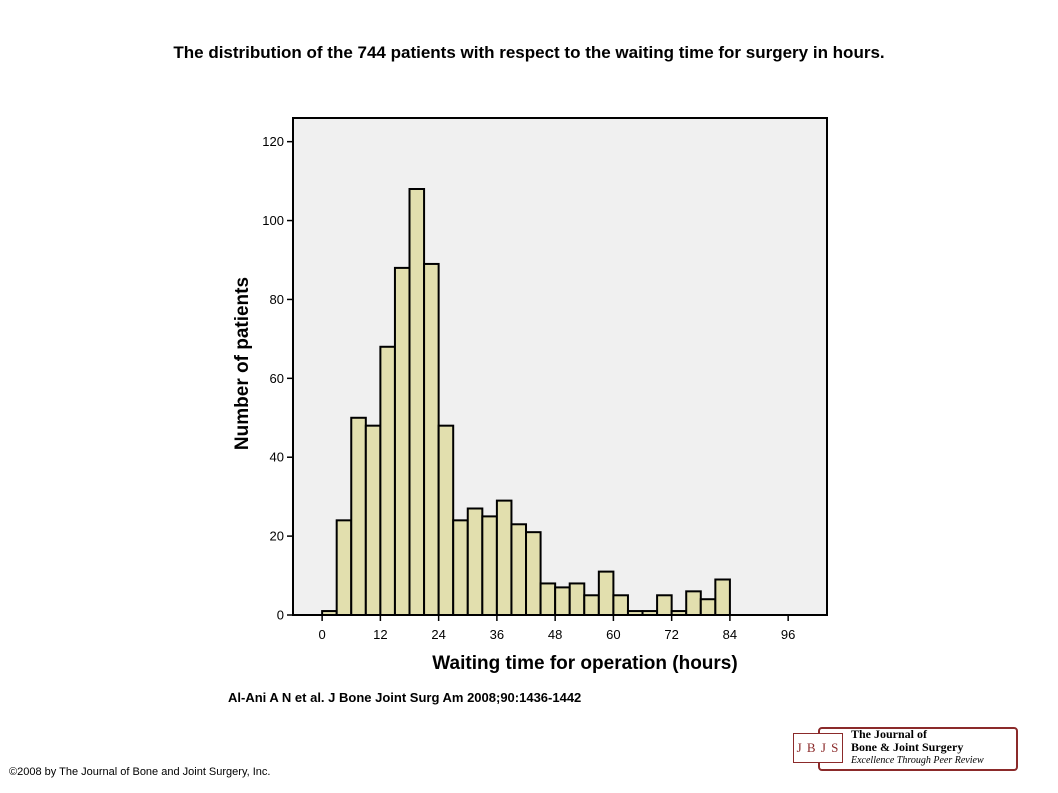  What do you see at coordinates (280, 615) in the screenshot?
I see `y-tick-label: 0` at bounding box center [280, 615].